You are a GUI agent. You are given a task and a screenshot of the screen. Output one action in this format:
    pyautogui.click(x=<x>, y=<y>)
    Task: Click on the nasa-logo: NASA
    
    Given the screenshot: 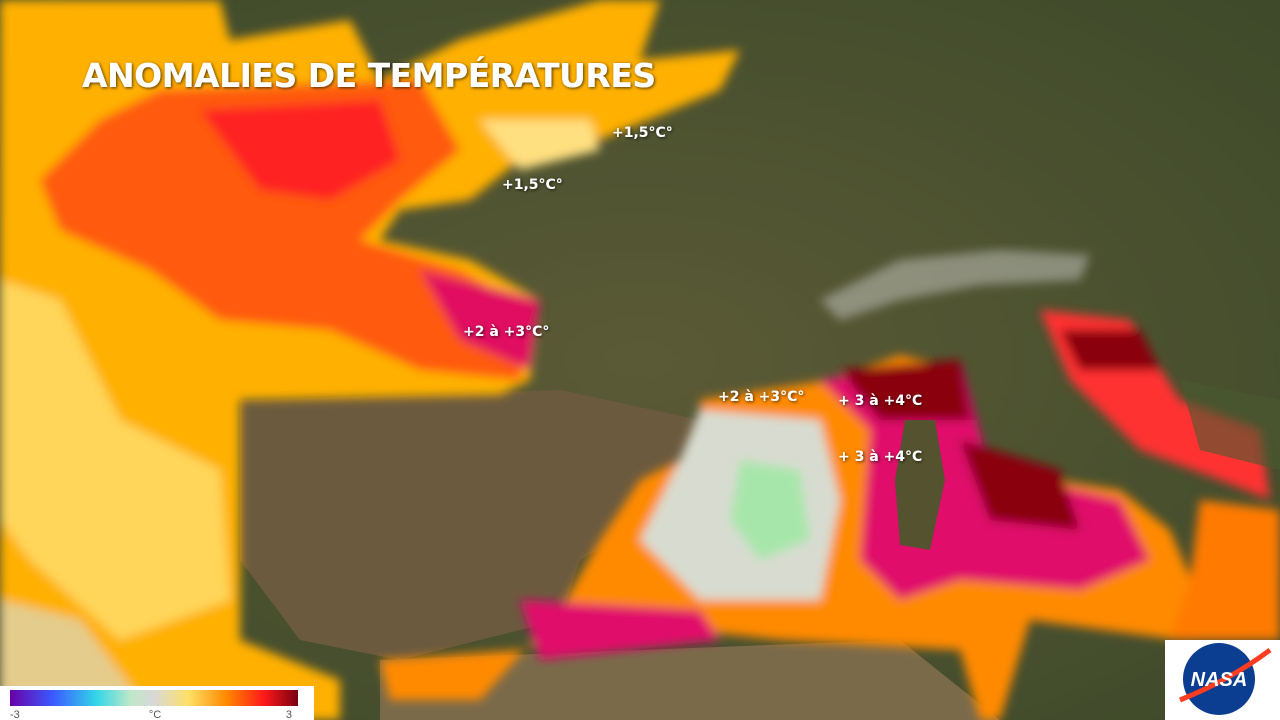 What is the action you would take?
    pyautogui.click(x=1222, y=680)
    